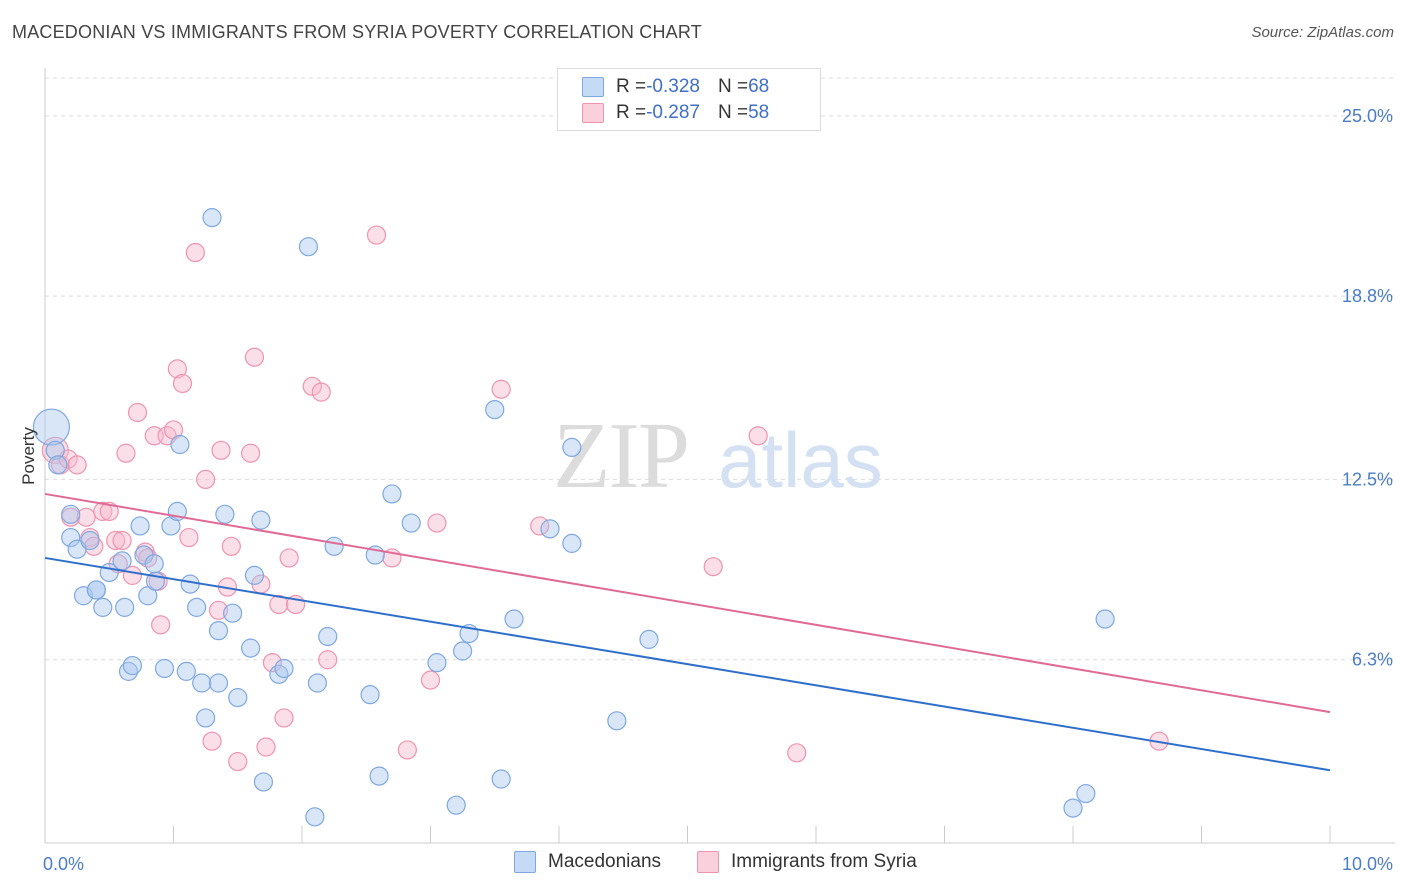 This screenshot has height=892, width=1406. Describe the element at coordinates (1322, 32) in the screenshot. I see `chart-source: Source: ZipAtlas.com` at that location.